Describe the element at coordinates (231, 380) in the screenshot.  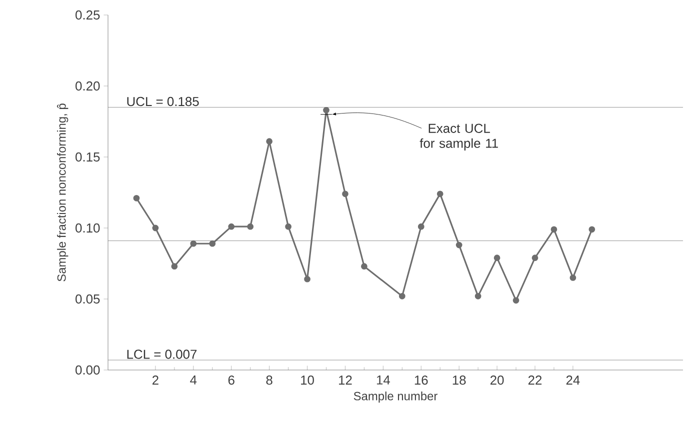
I see `x-tick-label: 6` at that location.